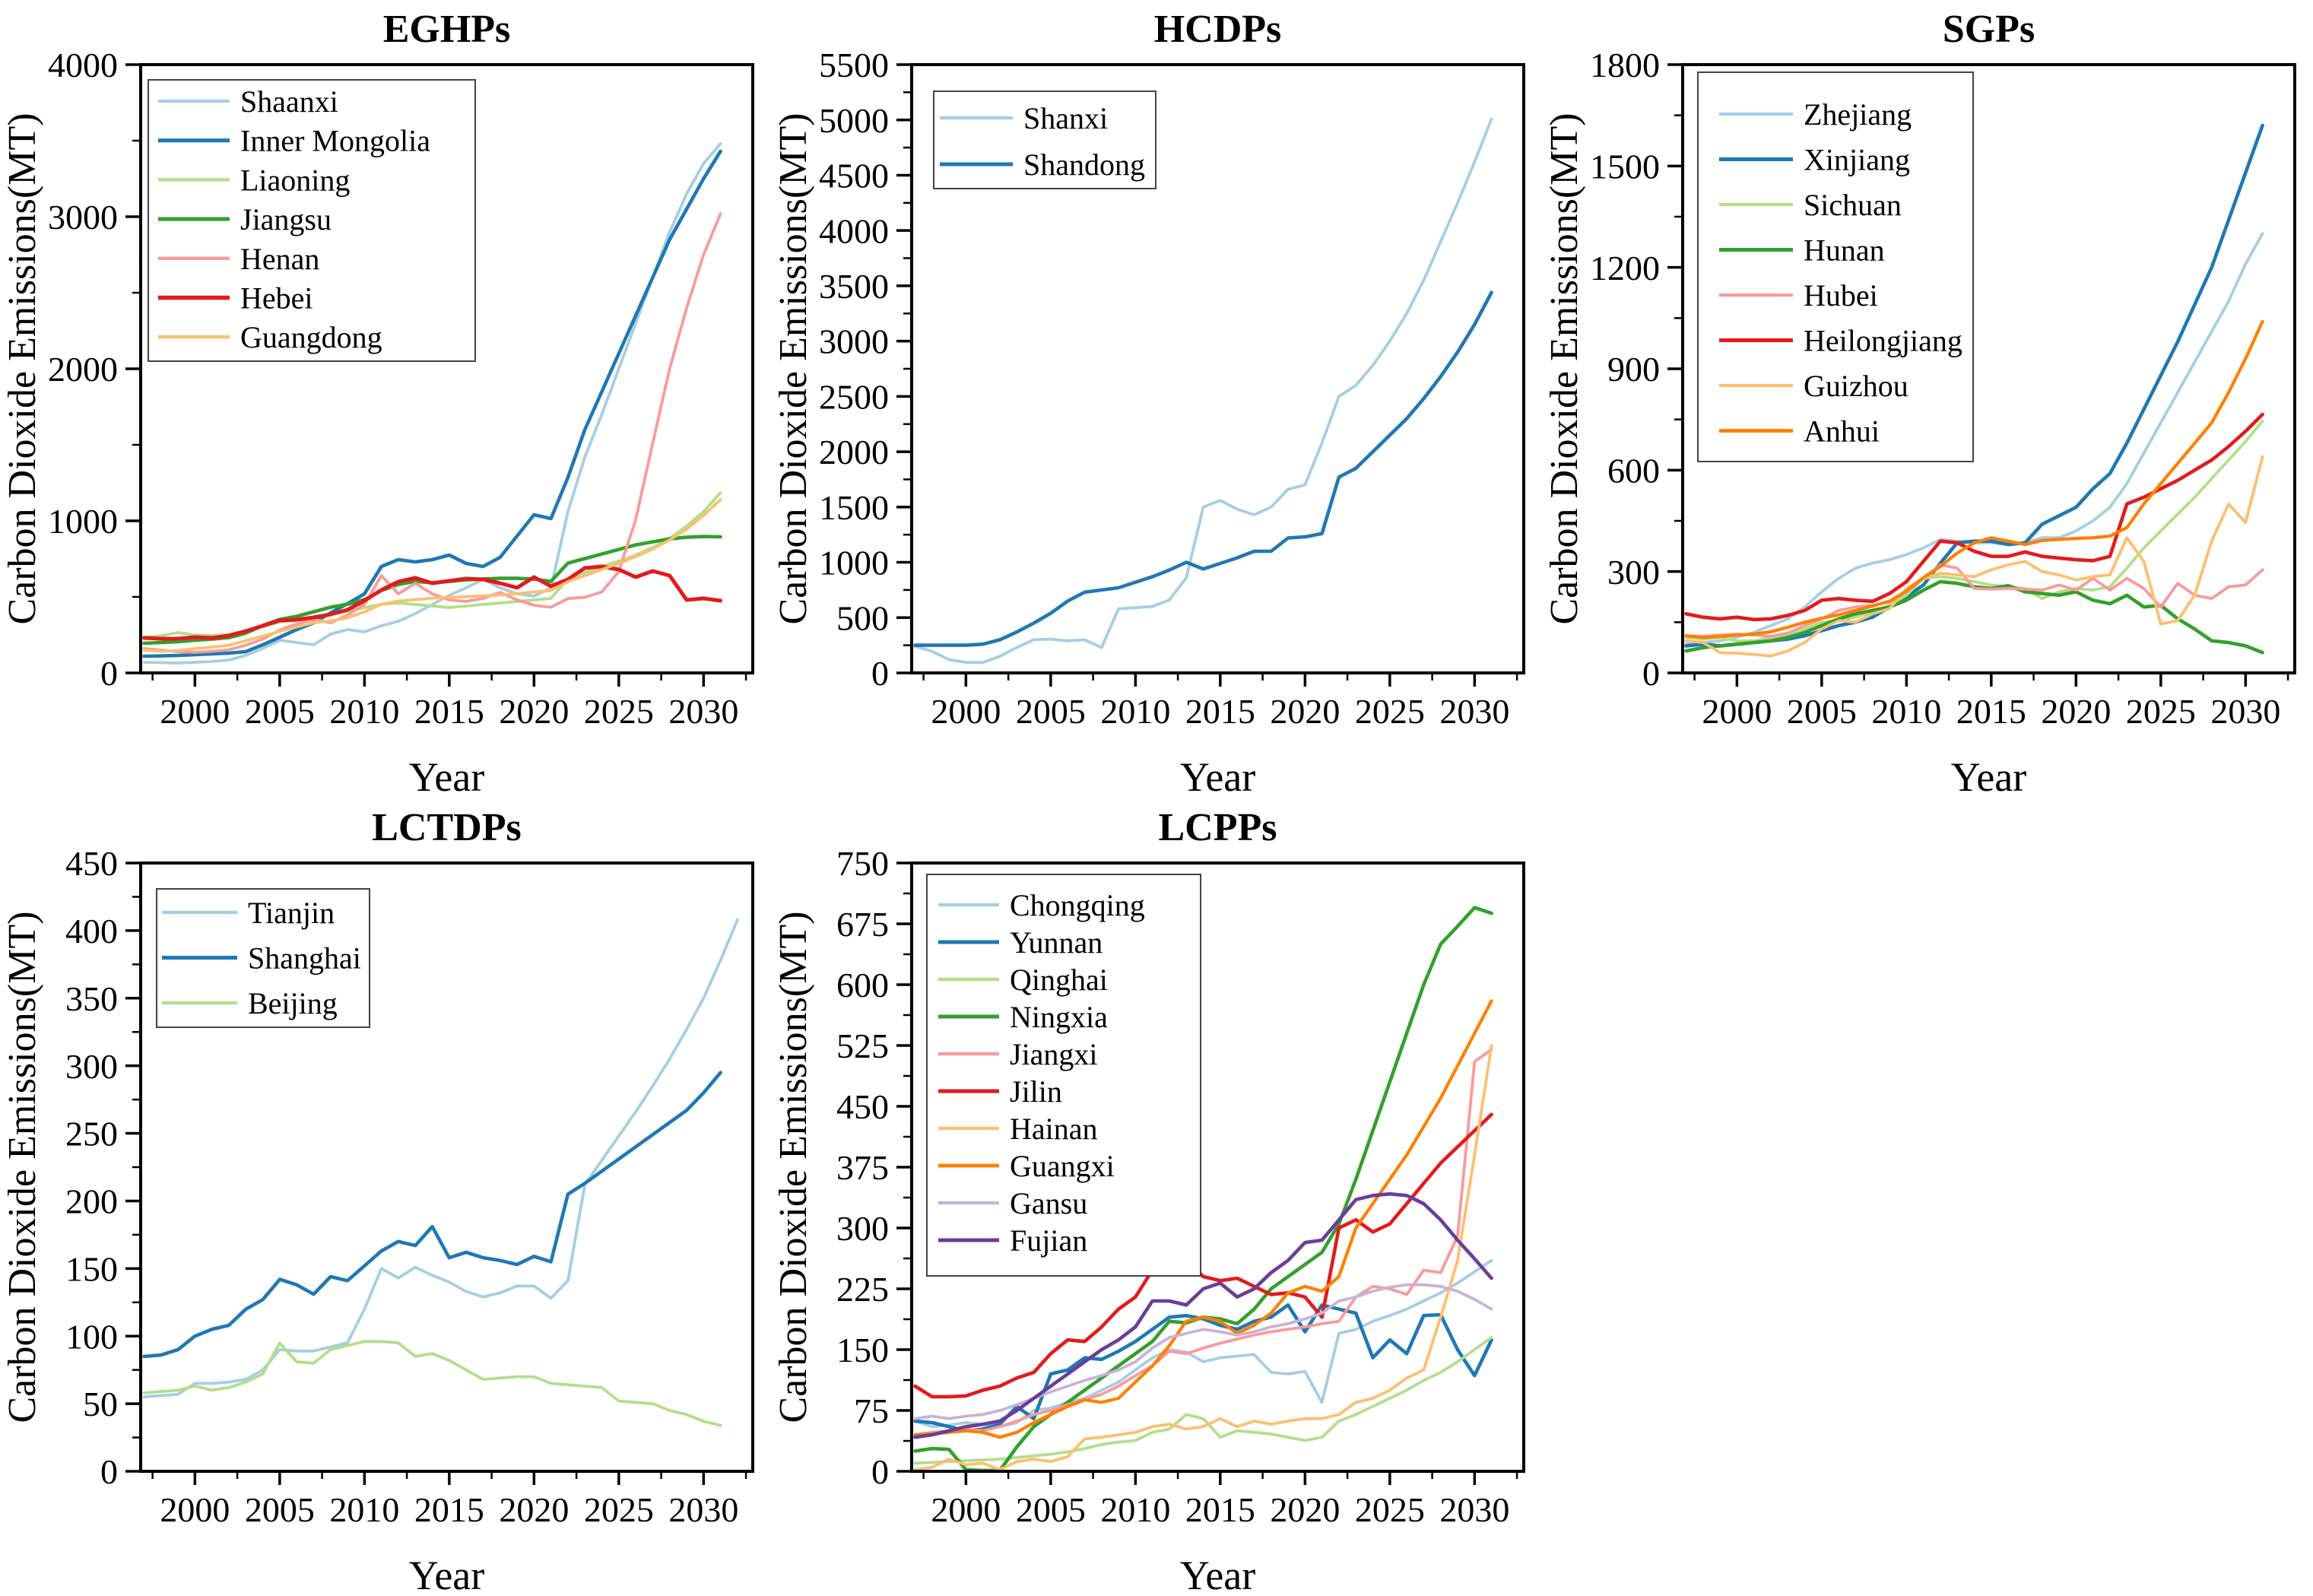 This screenshot has width=2313, height=1596. Describe the element at coordinates (863, 985) in the screenshot. I see `y-tick-label: 600` at that location.